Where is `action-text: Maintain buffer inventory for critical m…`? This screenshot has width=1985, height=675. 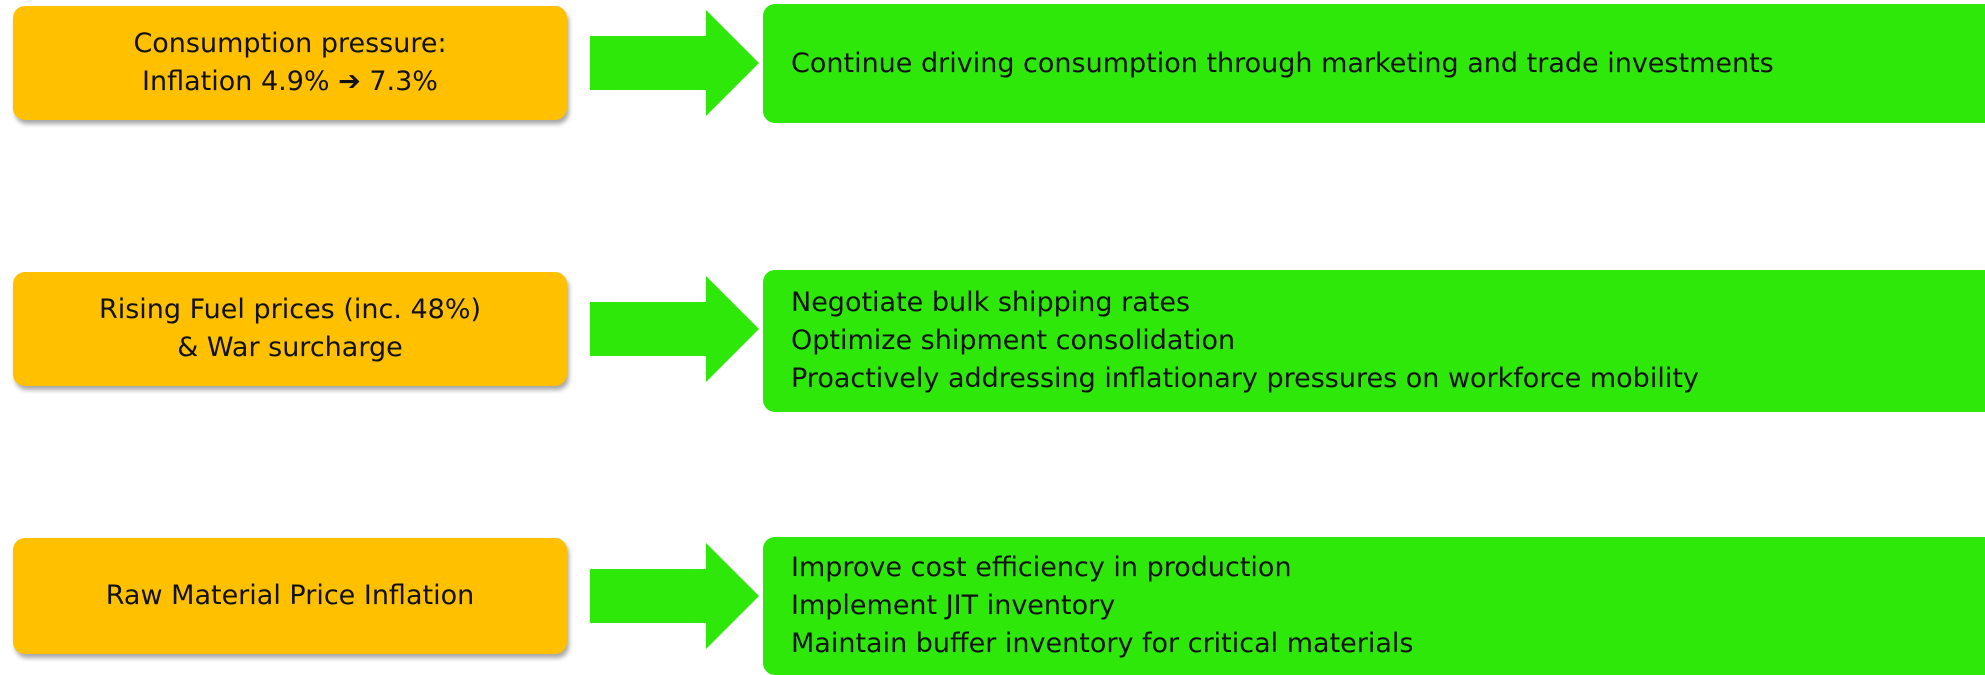
action-text: Maintain buffer inventory for critical m… is located at coordinates (1102, 643).